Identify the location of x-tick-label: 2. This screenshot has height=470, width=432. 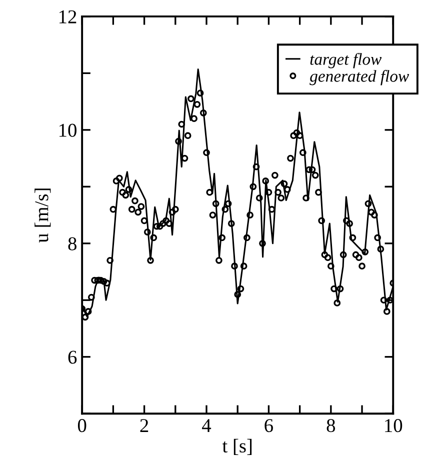
(144, 425).